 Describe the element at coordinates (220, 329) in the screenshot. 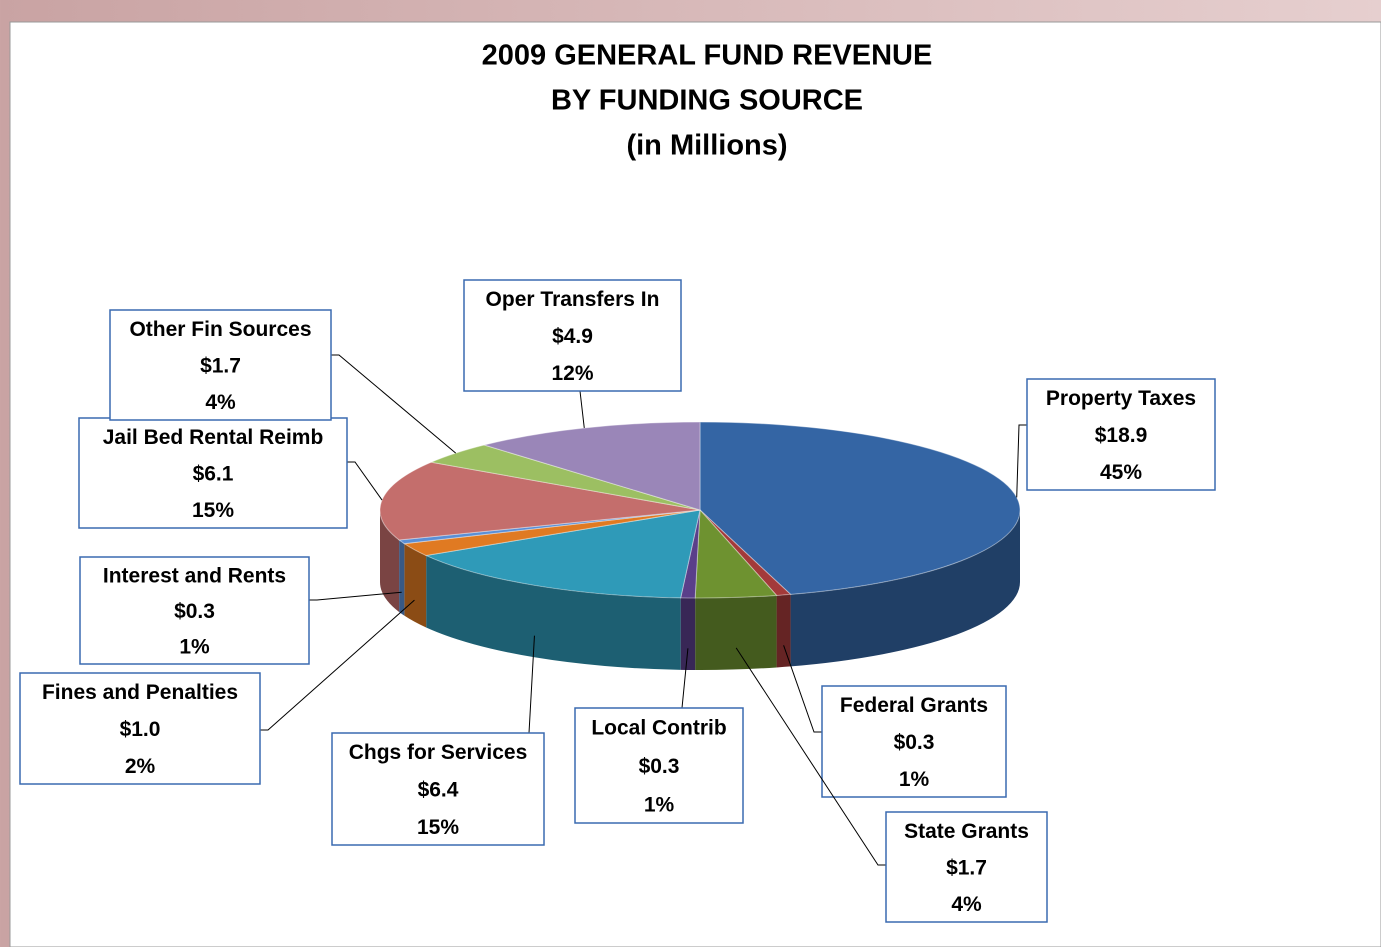

I see `category-label: Other Fin Sources` at that location.